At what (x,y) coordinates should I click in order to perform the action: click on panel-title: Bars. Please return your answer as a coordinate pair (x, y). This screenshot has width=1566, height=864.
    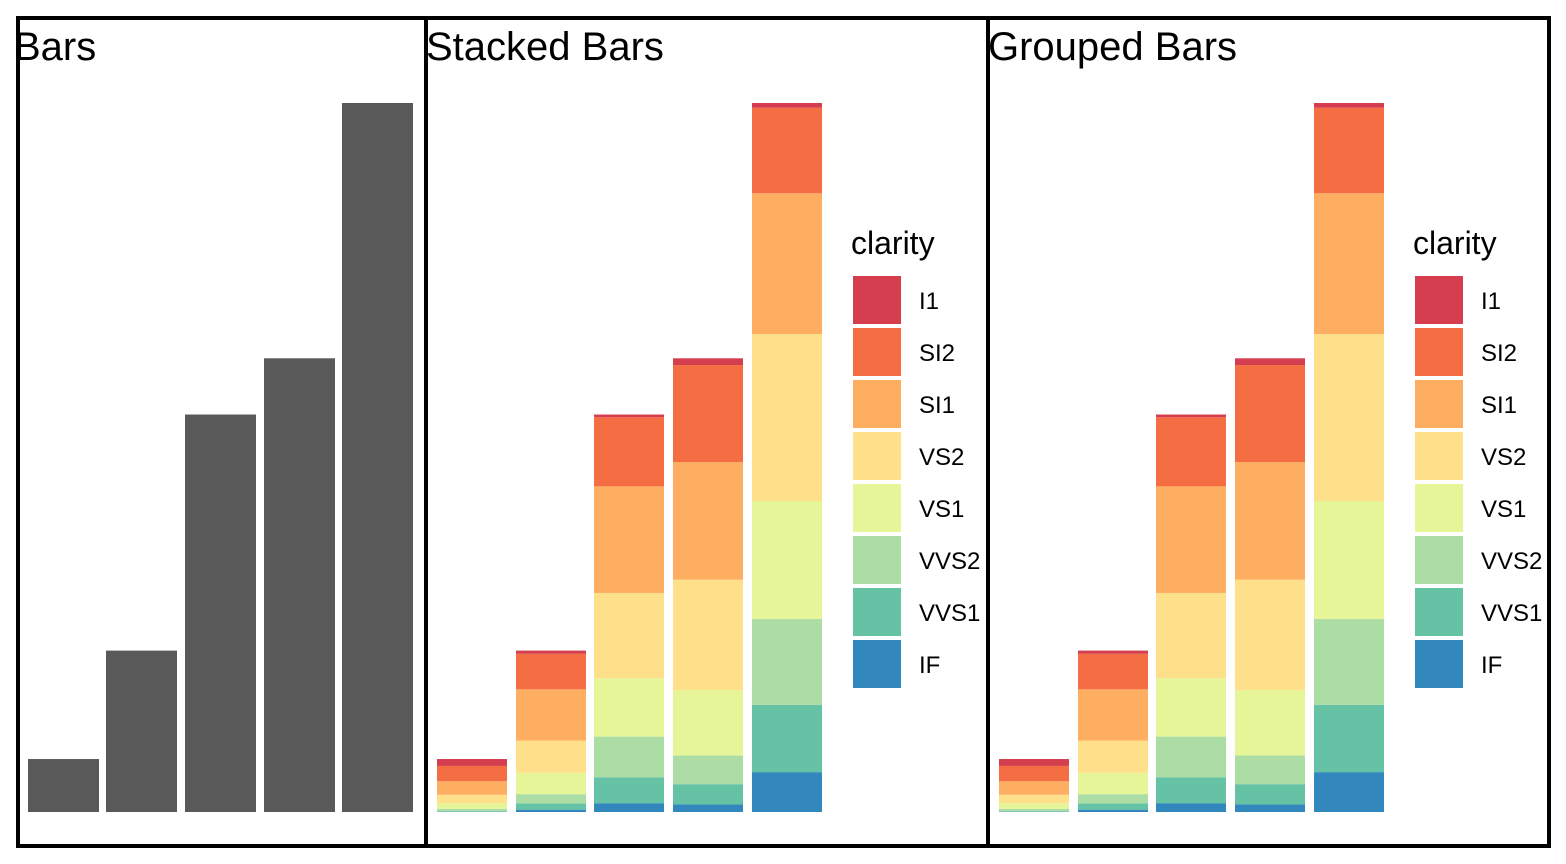
    Looking at the image, I should click on (55, 47).